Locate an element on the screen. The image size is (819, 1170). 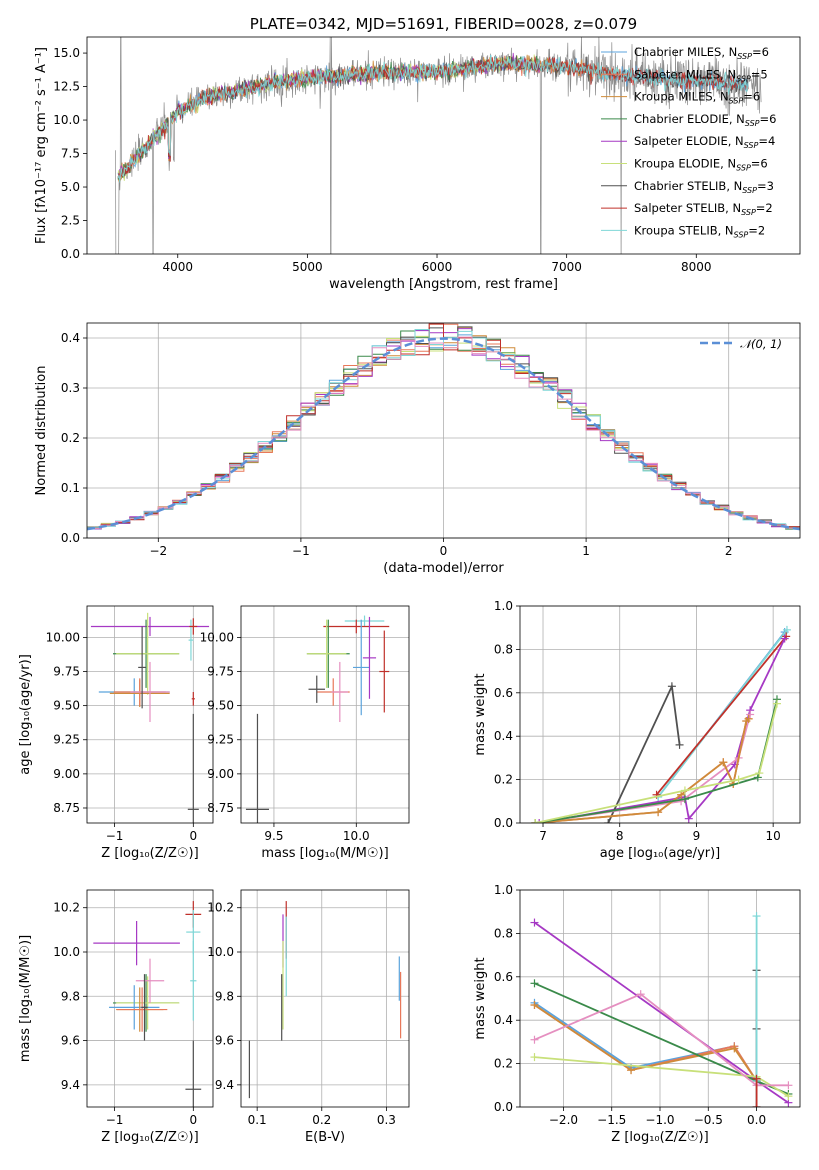
legend-label: Kroupa ELODIE, NSSP=6 is located at coordinates (701, 165).